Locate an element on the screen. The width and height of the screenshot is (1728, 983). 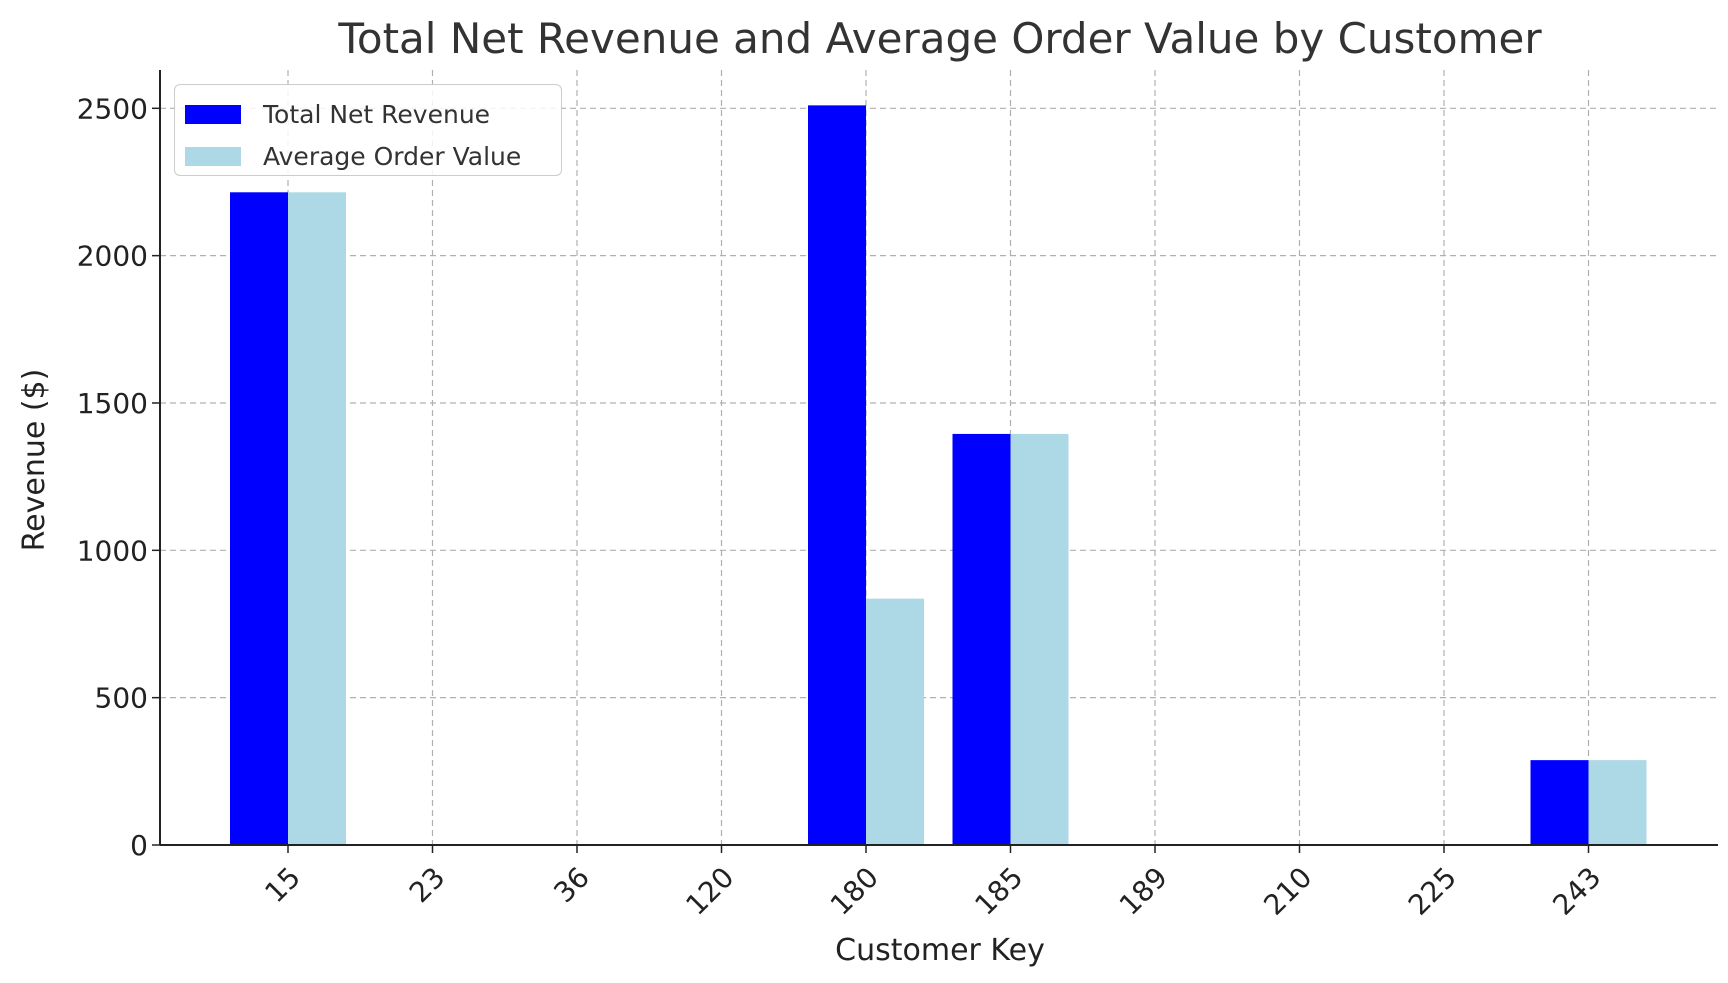
y-tick-label: 1500 is located at coordinates (112, 403).